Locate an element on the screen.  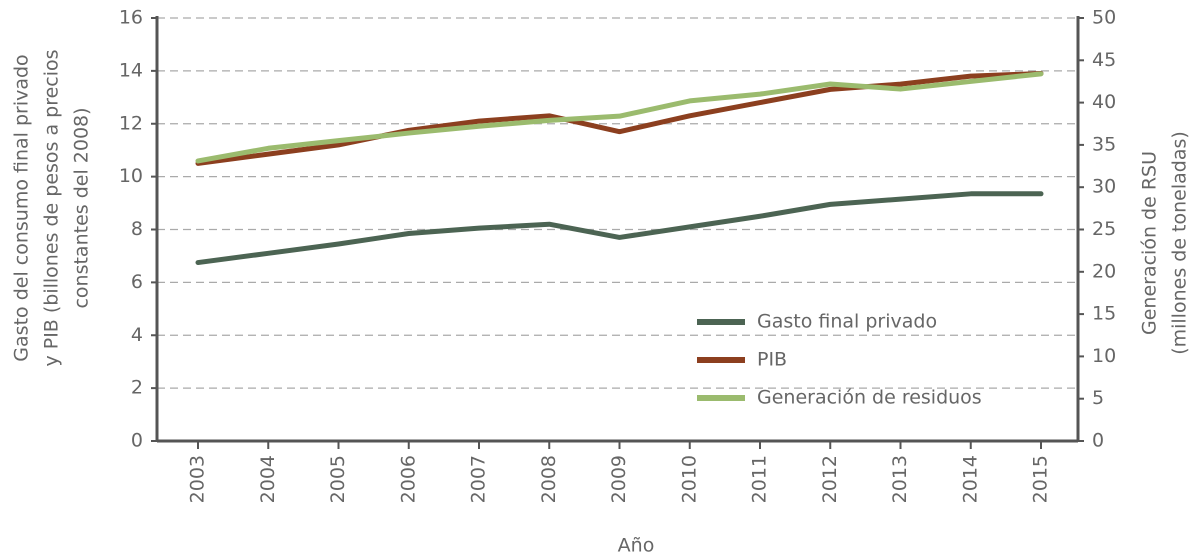
y2-axis-label: Generación de RSU is located at coordinates (1150, 243).